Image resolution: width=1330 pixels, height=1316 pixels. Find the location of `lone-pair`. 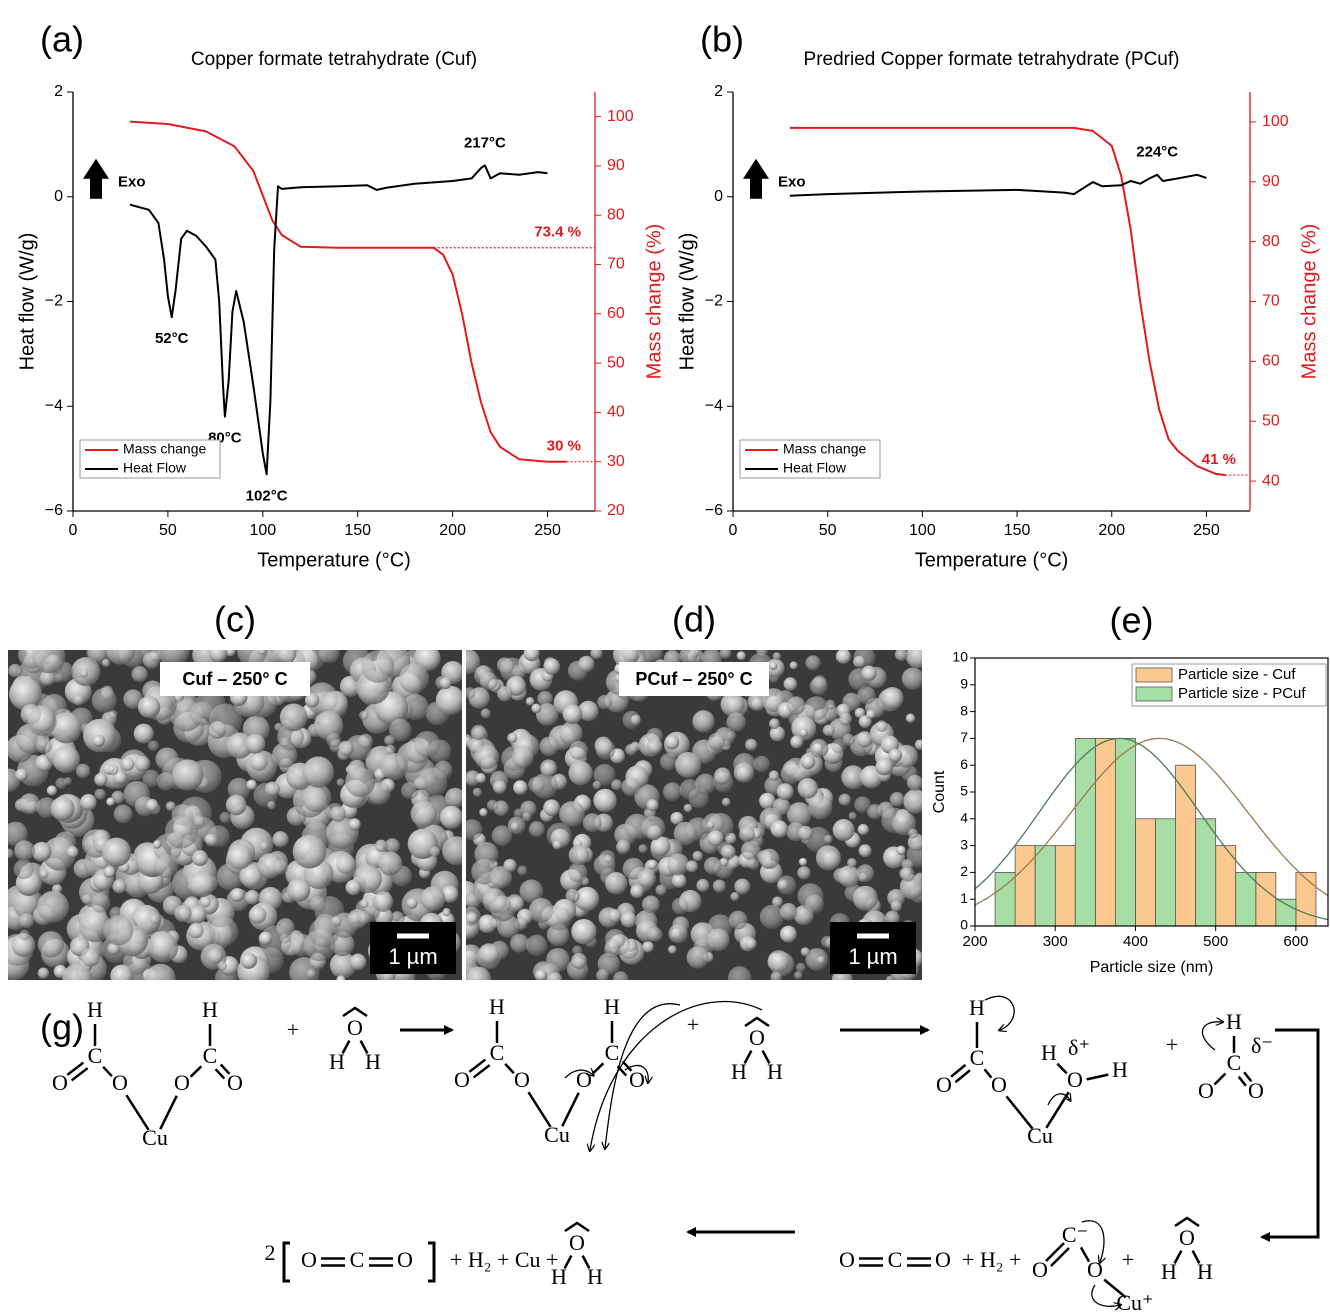

lone-pair is located at coordinates (1187, 1222).